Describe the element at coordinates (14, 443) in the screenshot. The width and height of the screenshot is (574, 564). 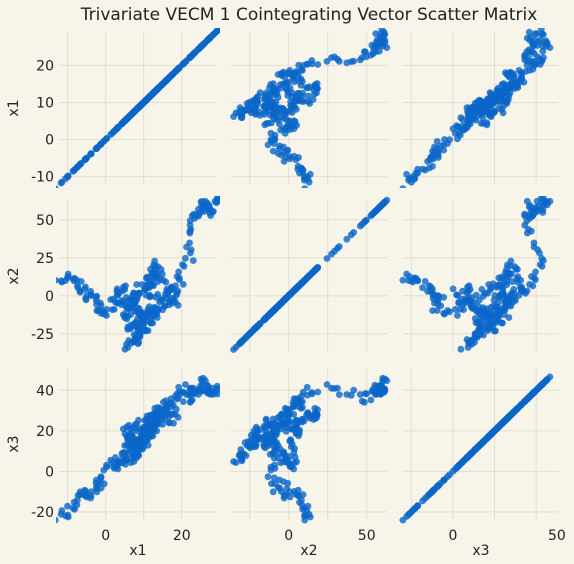
I see `y-axis-label-x3: x3` at that location.